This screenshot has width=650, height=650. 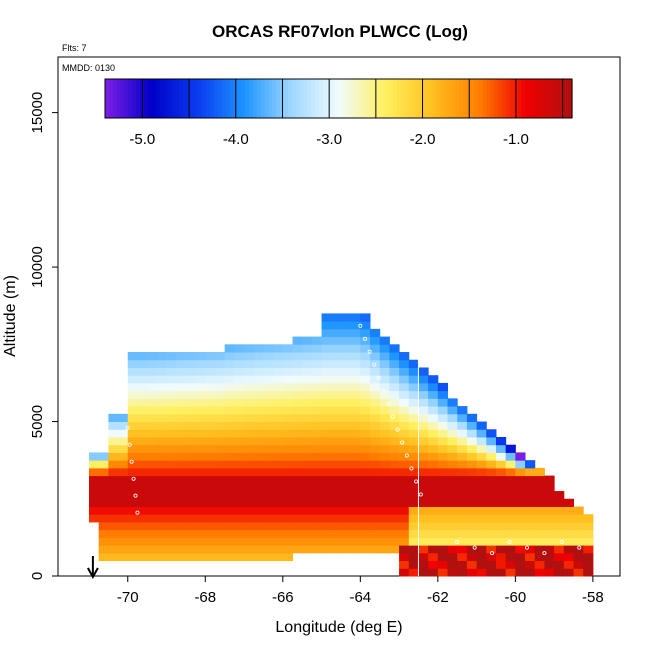 I want to click on x-axis: -70 -68 -66 -64 -62 -60 -58, so click(x=360, y=591).